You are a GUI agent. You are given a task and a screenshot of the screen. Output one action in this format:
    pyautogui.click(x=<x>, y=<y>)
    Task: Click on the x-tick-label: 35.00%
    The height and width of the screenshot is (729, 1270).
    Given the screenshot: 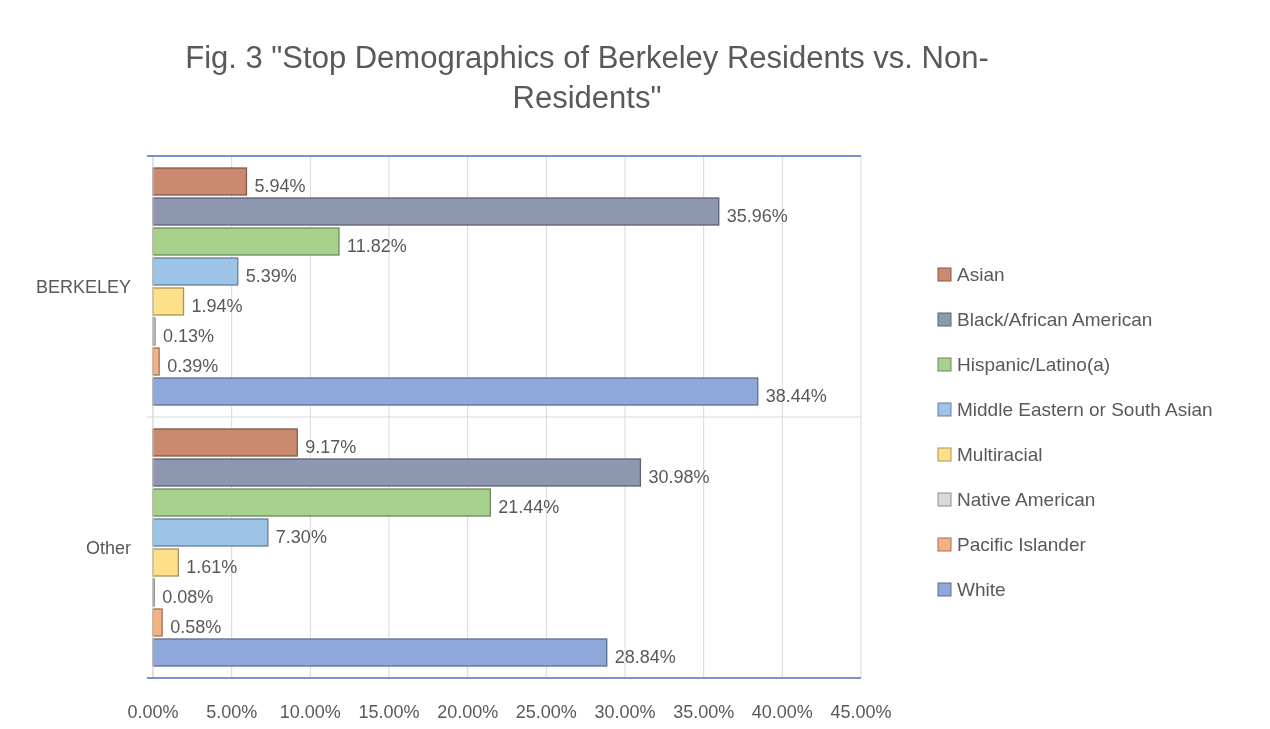 What is the action you would take?
    pyautogui.click(x=704, y=712)
    